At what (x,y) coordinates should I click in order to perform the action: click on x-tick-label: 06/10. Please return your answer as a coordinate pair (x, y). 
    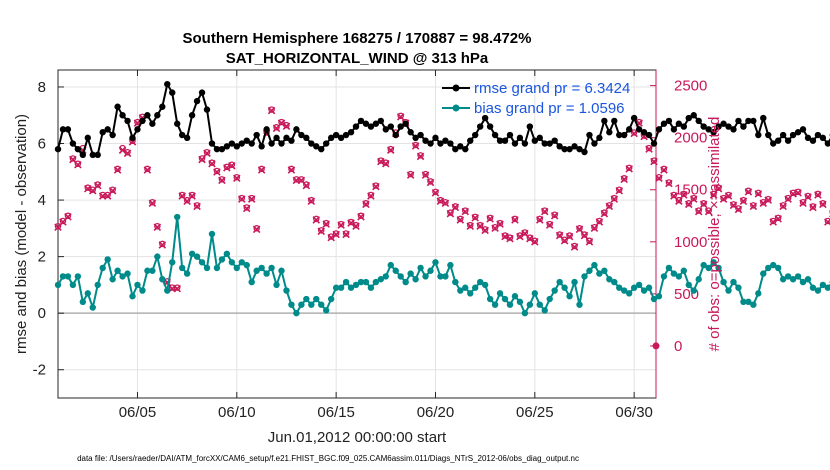
    Looking at the image, I should click on (237, 412).